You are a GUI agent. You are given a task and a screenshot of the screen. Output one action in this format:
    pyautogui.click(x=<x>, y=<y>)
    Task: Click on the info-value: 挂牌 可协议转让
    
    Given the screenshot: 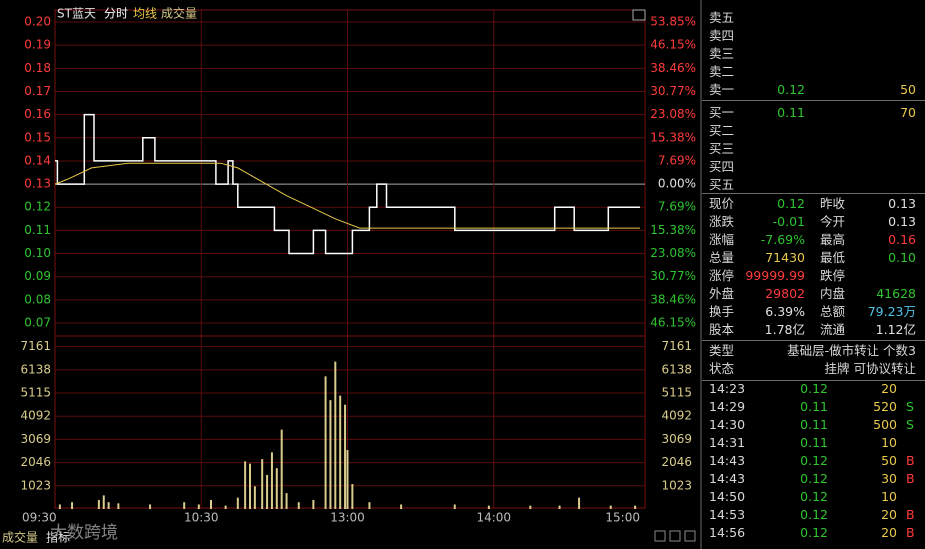 What is the action you would take?
    pyautogui.click(x=870, y=368)
    